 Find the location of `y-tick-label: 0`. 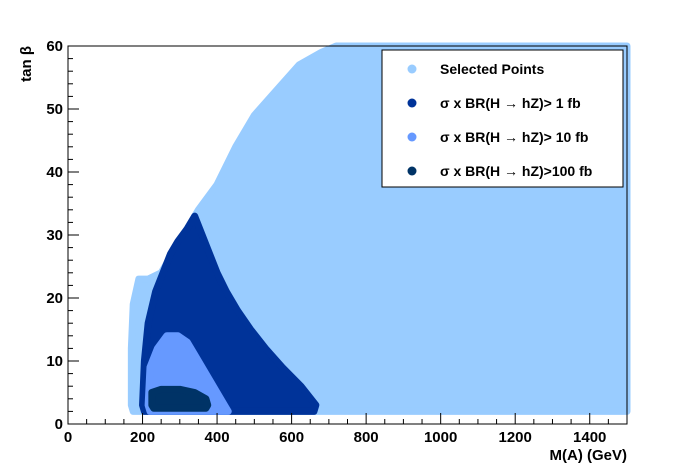

y-tick-label: 0 is located at coordinates (59, 424).